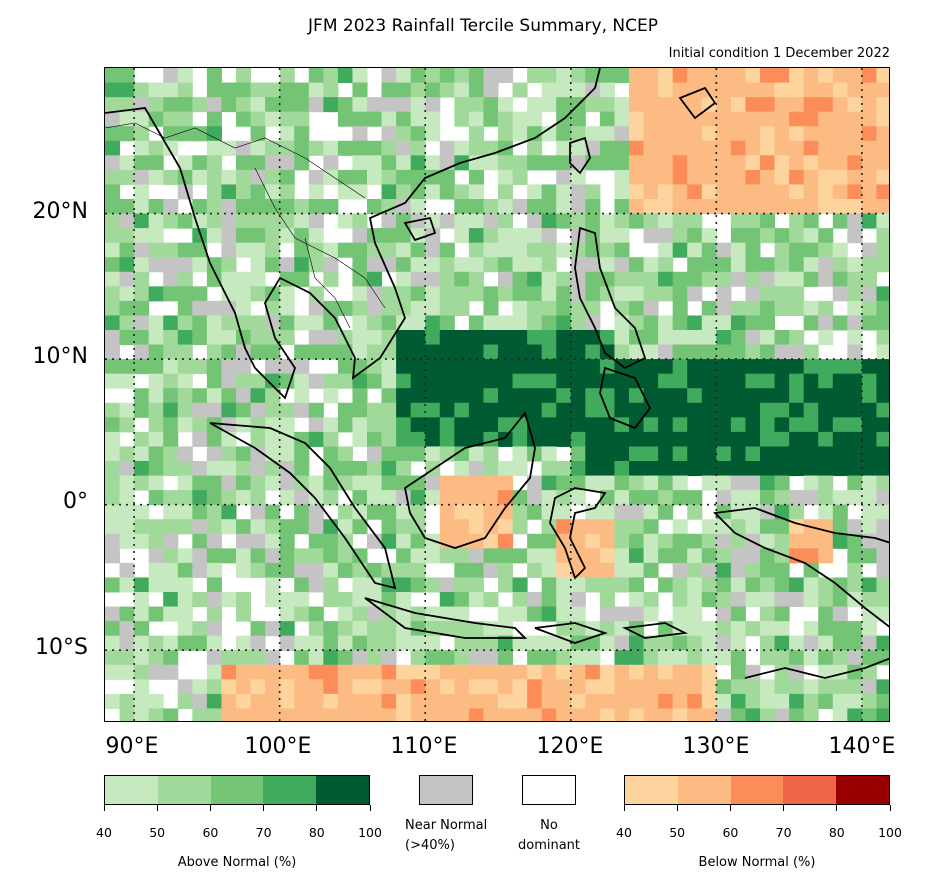 The image size is (926, 893). Describe the element at coordinates (483, 26) in the screenshot. I see `map-title: JFM 2023 Rainfall Tercile Summary, NCEP` at that location.